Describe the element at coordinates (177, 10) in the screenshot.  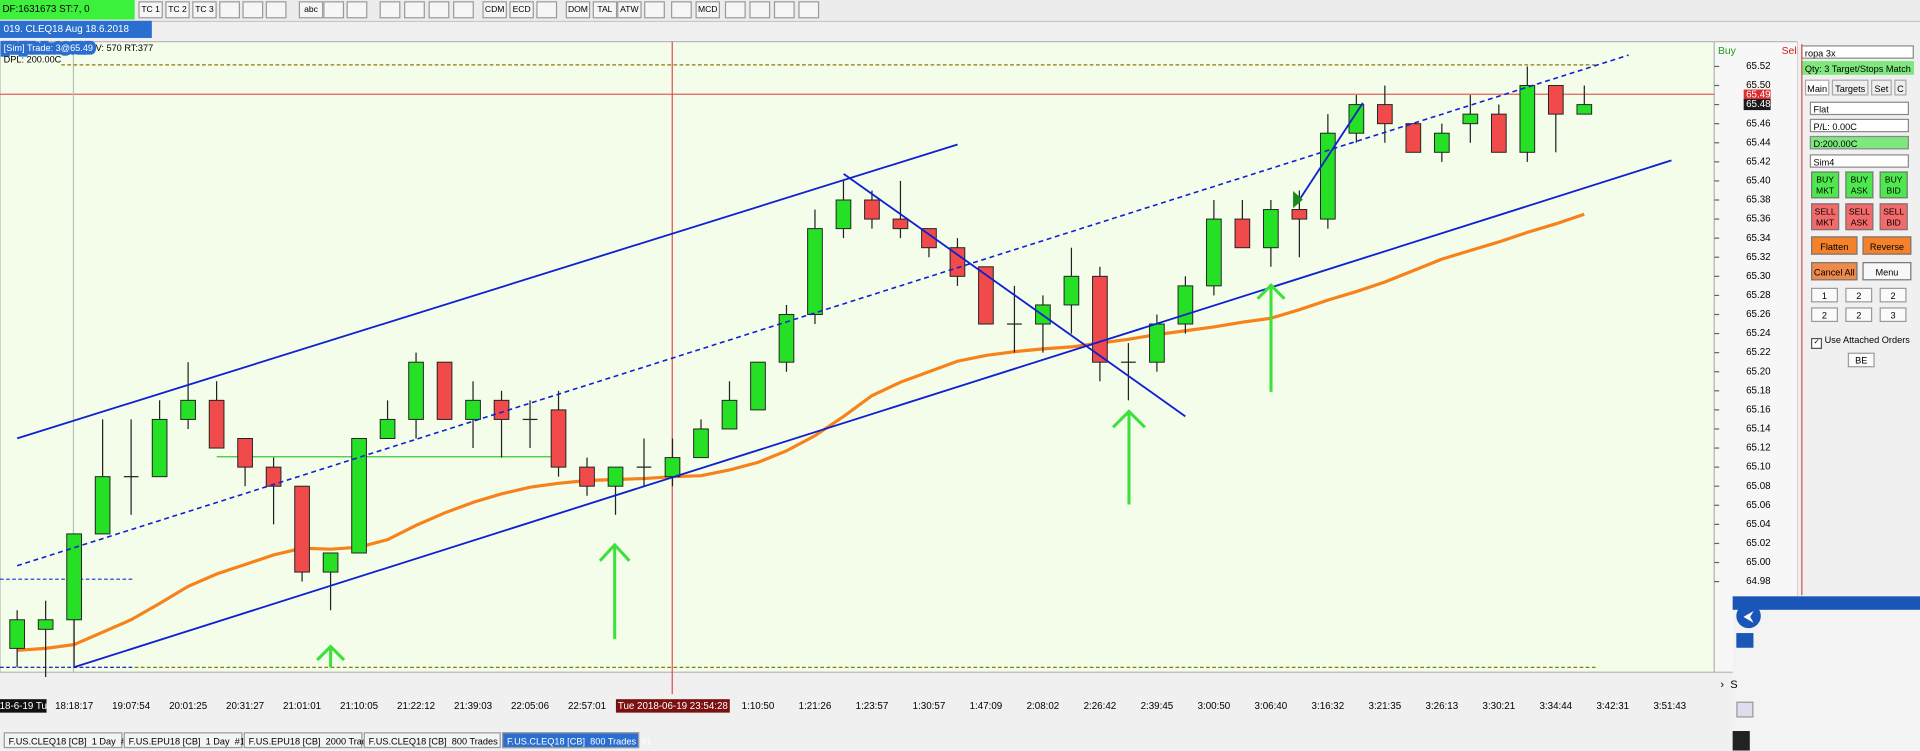
I see `toolbar-button: TC 2` at that location.